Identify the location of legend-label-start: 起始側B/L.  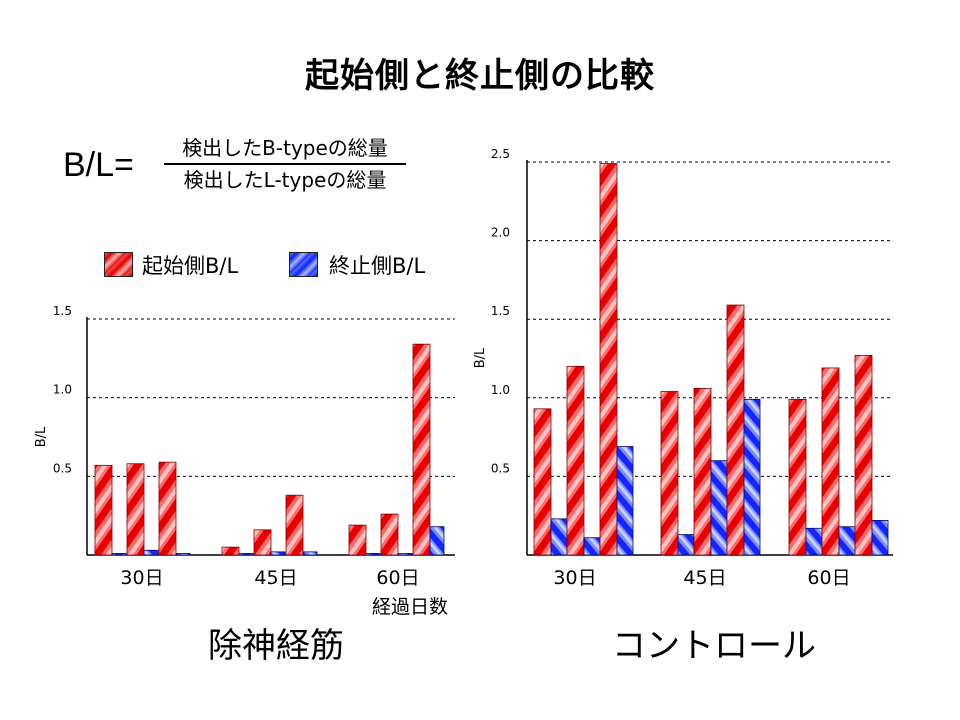
(190, 266).